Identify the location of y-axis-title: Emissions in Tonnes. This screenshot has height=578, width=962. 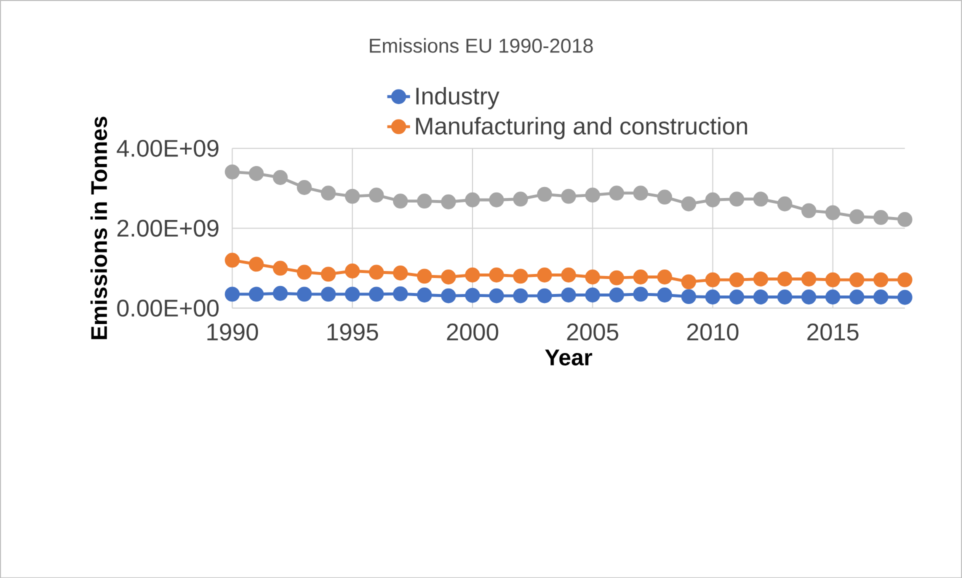
(99, 227).